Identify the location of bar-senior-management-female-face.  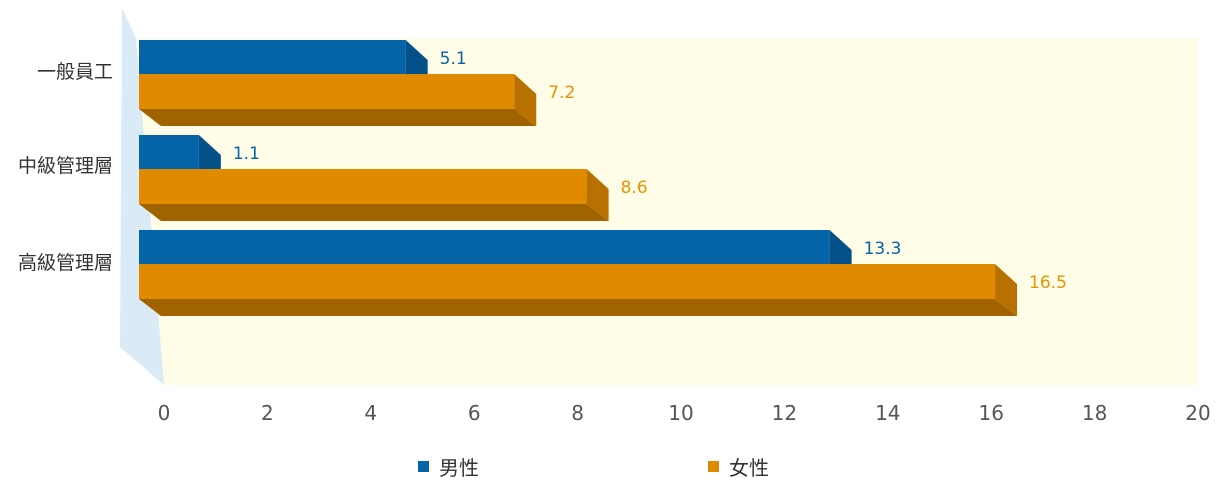
(567, 281).